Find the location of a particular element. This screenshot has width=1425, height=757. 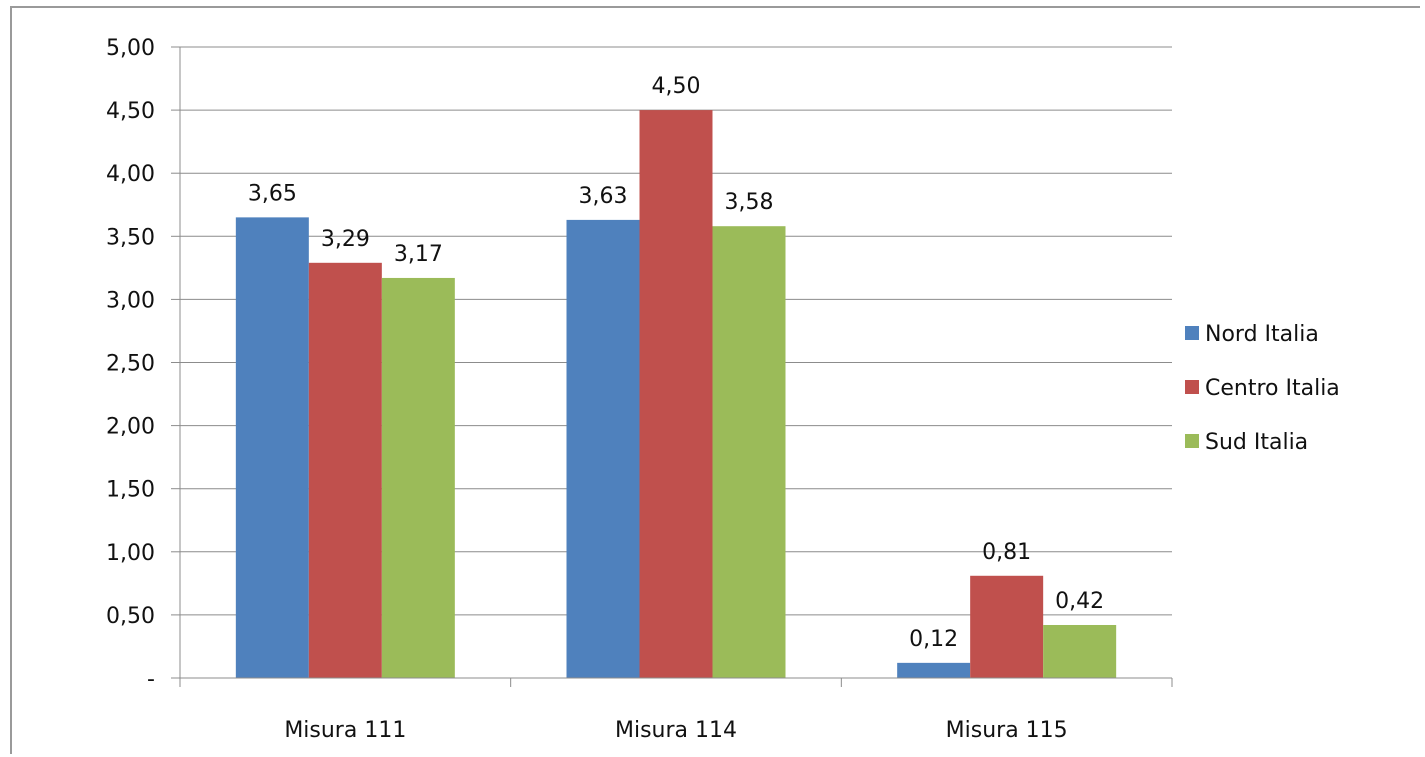

category-label: Misura 111 is located at coordinates (345, 730).